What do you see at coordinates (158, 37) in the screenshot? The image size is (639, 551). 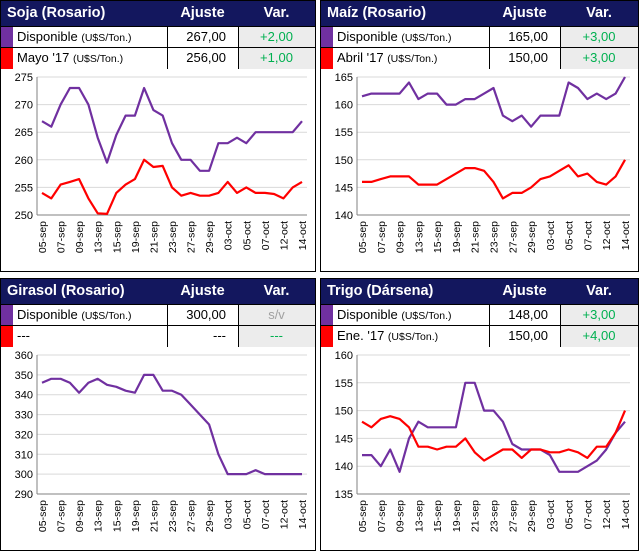 I see `quote-row: Disponible (U$S/Ton.) 267,00 +2,00` at bounding box center [158, 37].